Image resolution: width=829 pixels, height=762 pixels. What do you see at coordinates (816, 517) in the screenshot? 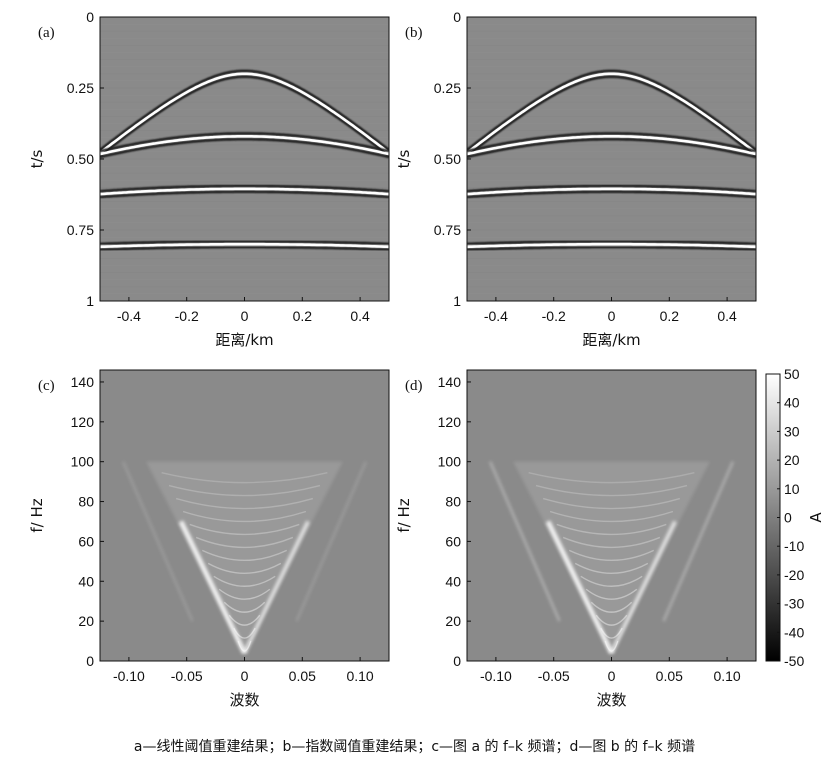
I see `colorbar-label: A` at bounding box center [816, 517].